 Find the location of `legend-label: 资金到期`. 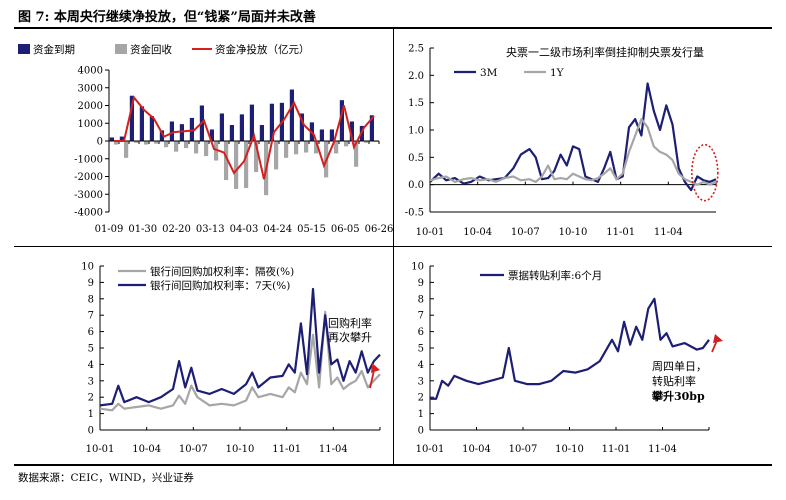

legend-label: 资金到期 is located at coordinates (54, 49).